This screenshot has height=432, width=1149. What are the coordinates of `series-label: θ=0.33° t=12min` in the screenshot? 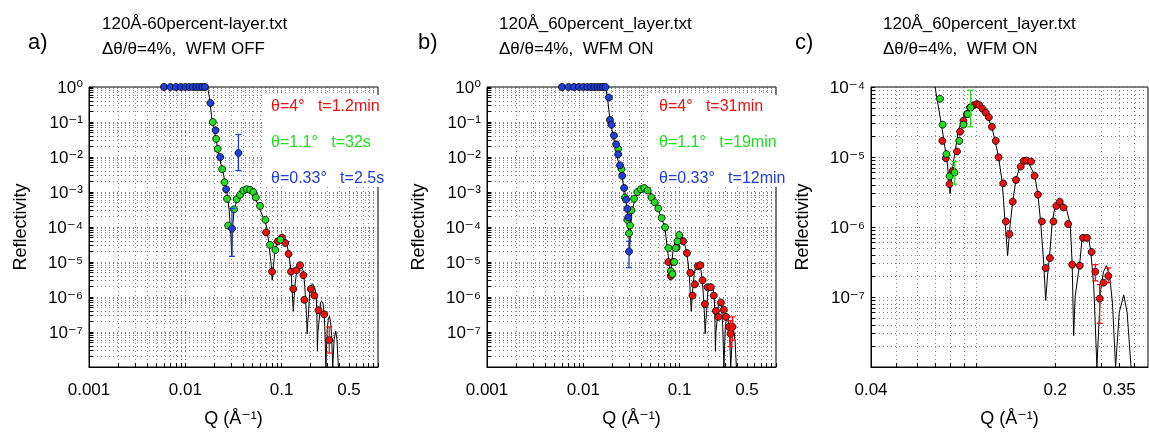 It's located at (722, 177).